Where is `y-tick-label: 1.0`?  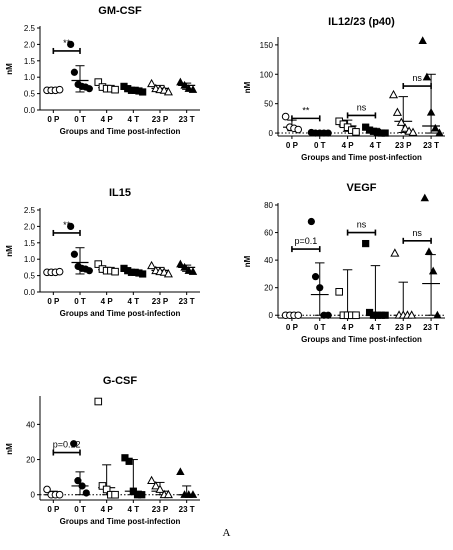
y-tick-label: 1.0 is located at coordinates (30, 259).